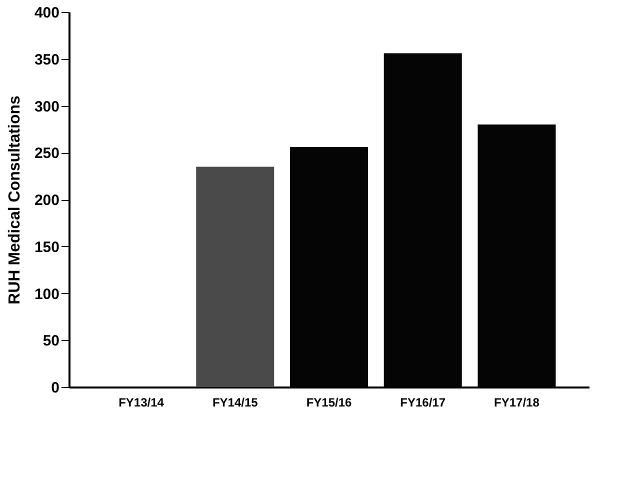  I want to click on y-tick-label: 0, so click(55, 388).